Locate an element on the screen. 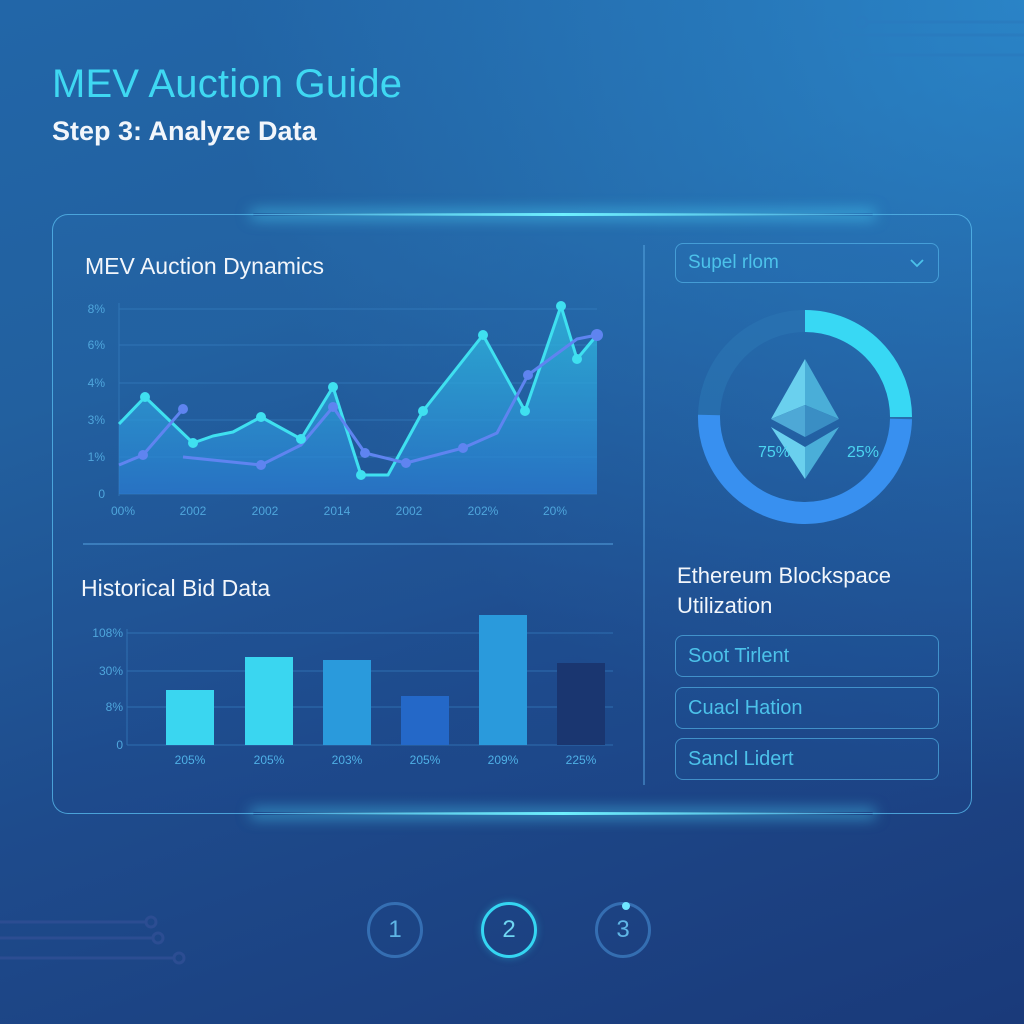 The image size is (1024, 1024). ethereum-icon is located at coordinates (805, 419).